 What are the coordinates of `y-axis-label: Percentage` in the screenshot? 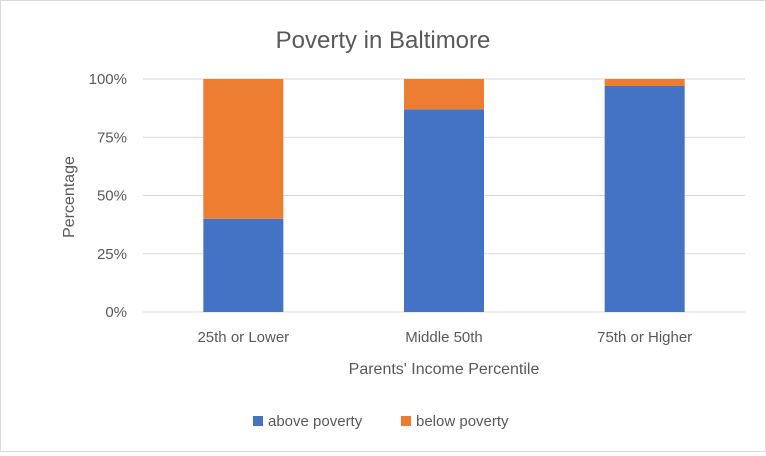 It's located at (69, 197).